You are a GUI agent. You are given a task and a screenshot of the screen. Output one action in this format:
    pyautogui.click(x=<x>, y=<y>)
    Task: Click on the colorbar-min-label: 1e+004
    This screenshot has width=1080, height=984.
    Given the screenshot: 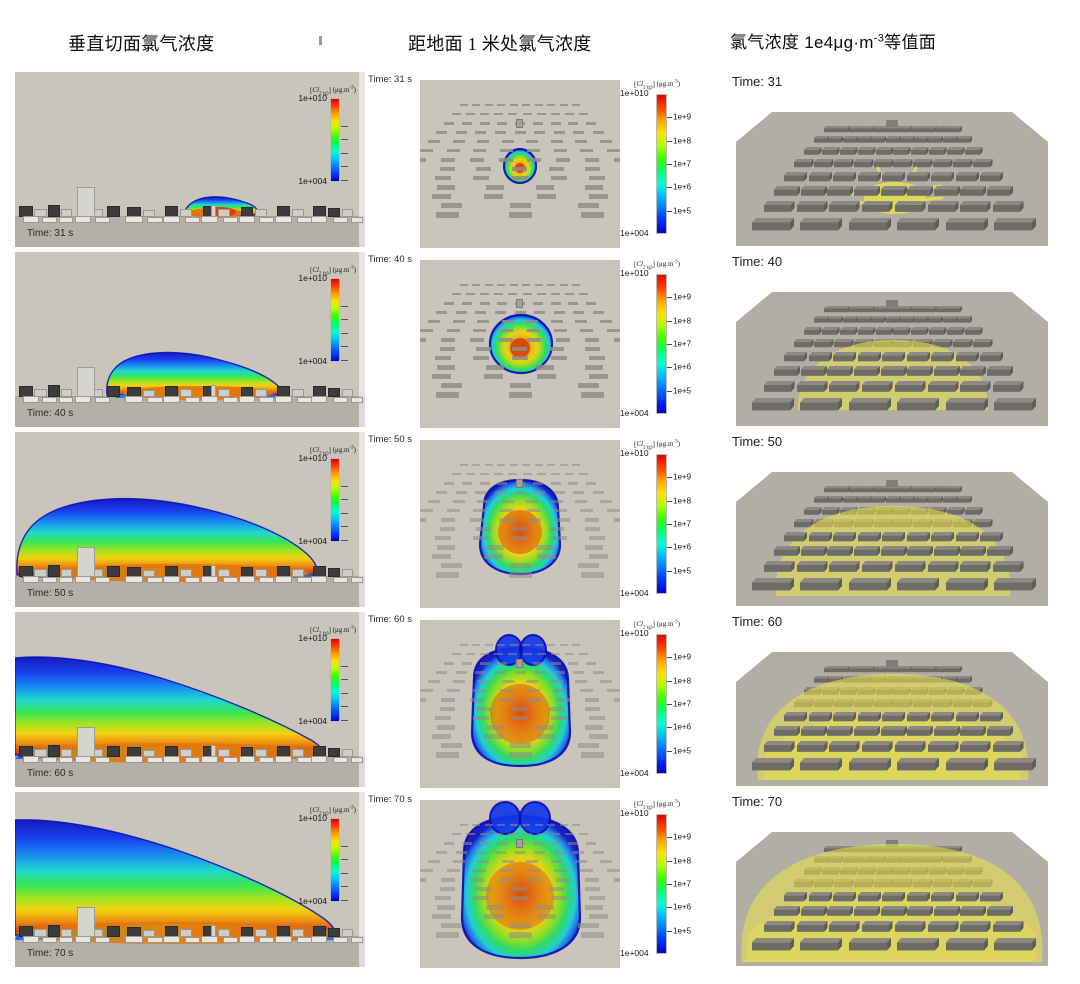 What is the action you would take?
    pyautogui.click(x=634, y=593)
    